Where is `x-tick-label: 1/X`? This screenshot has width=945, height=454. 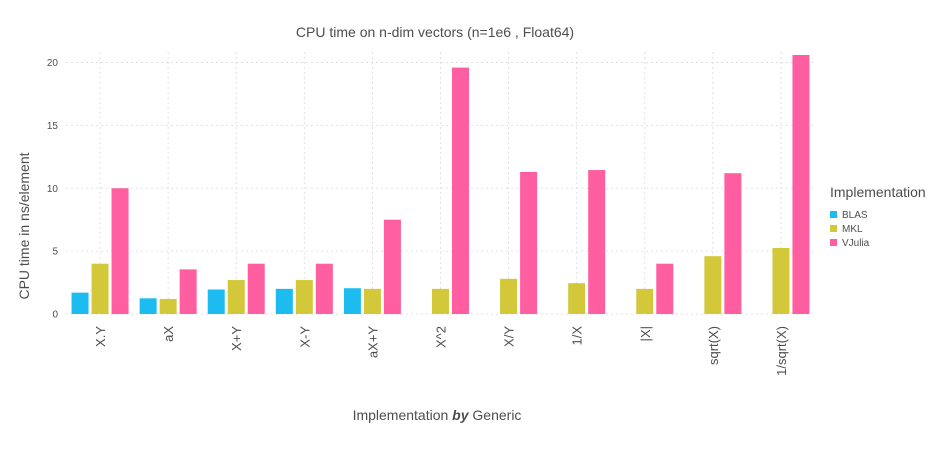 x-tick-label: 1/X is located at coordinates (577, 336).